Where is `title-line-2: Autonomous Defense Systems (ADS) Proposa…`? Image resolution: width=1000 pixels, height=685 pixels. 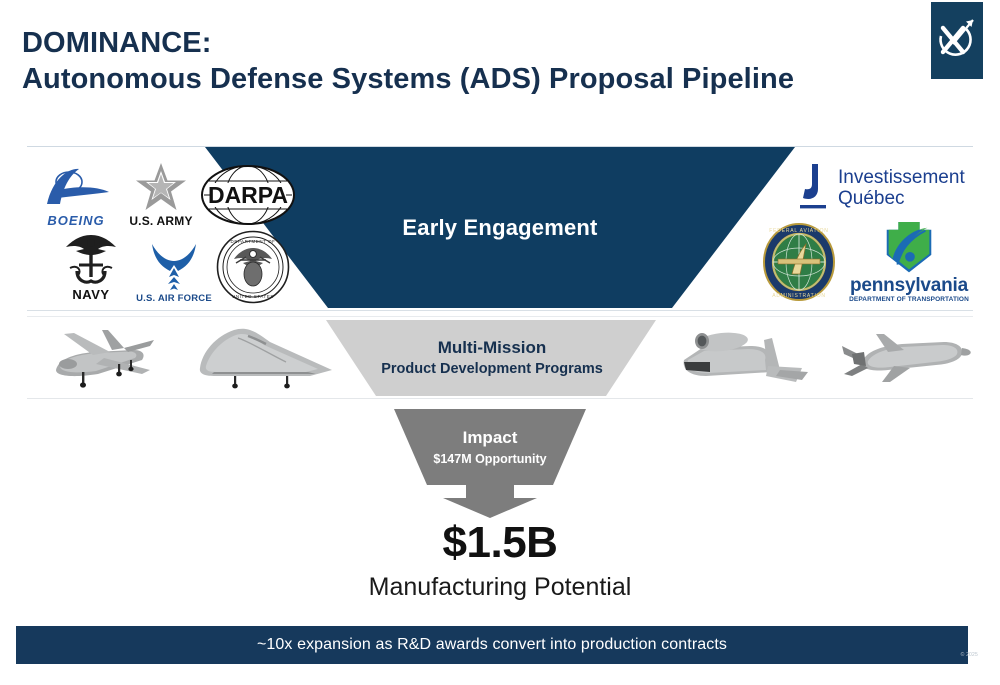
title-line-2: Autonomous Defense Systems (ADS) Proposa… is located at coordinates (408, 79).